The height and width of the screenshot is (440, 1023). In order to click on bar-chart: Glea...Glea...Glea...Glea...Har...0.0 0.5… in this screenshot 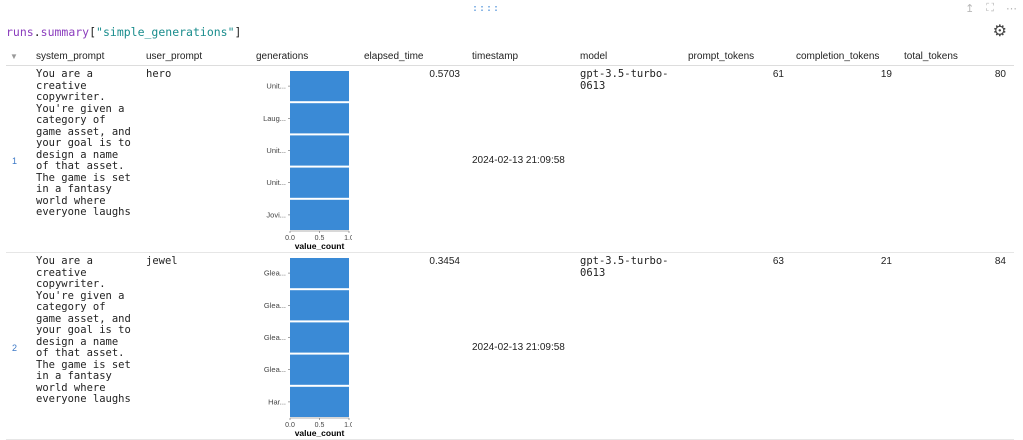, I will do `click(308, 348)`.